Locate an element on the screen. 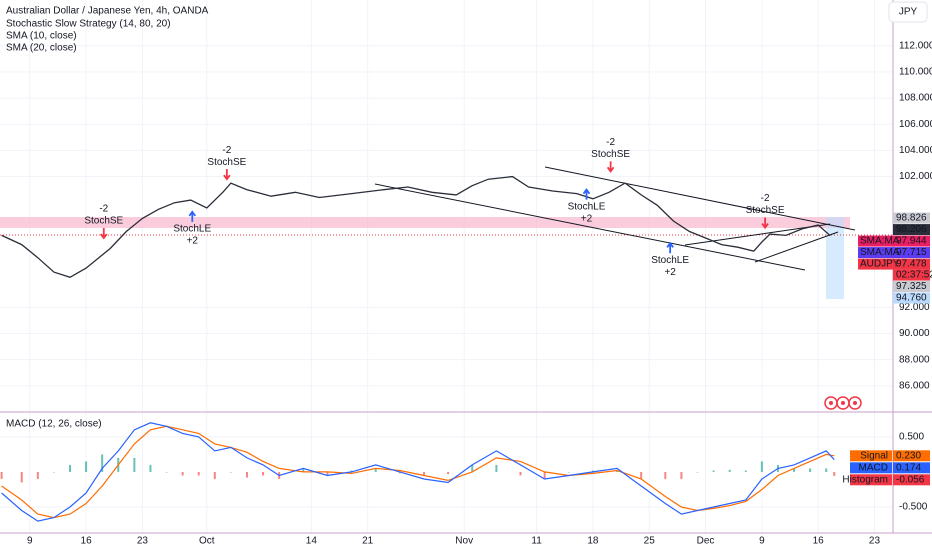 This screenshot has width=932, height=550. y-tick-label: 110.000 is located at coordinates (915, 72).